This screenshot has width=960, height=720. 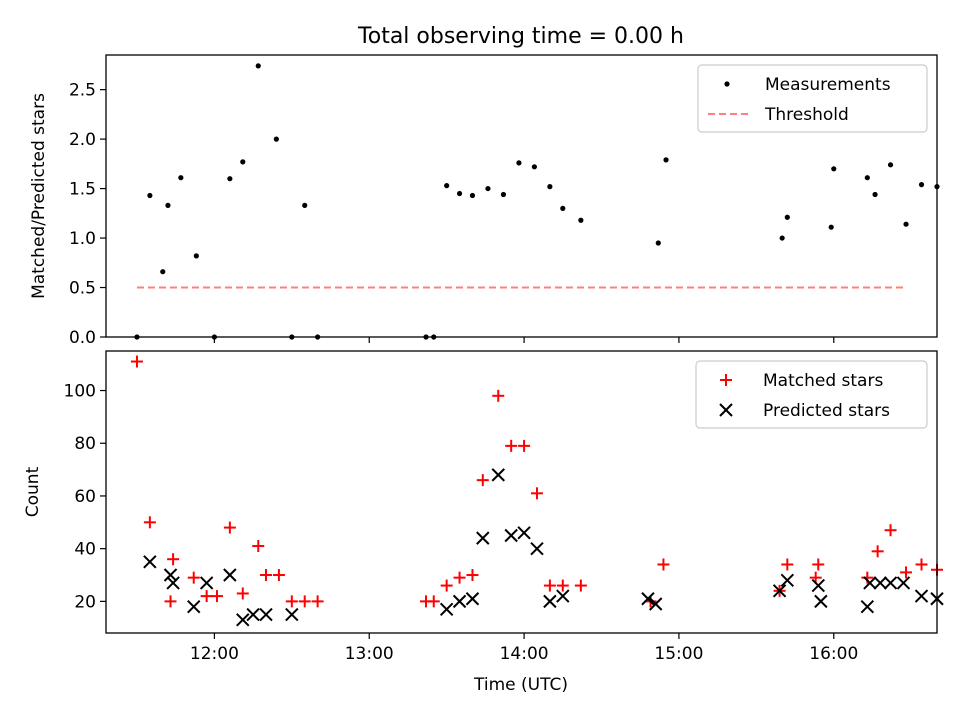 What do you see at coordinates (806, 115) in the screenshot?
I see `legend-label-threshold: Threshold` at bounding box center [806, 115].